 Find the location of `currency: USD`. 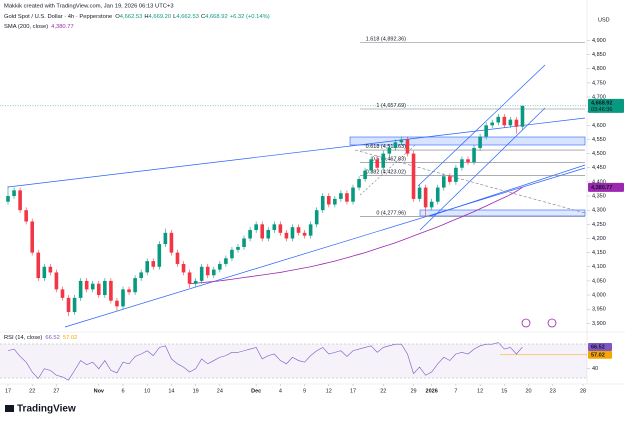

currency: USD is located at coordinates (604, 20).